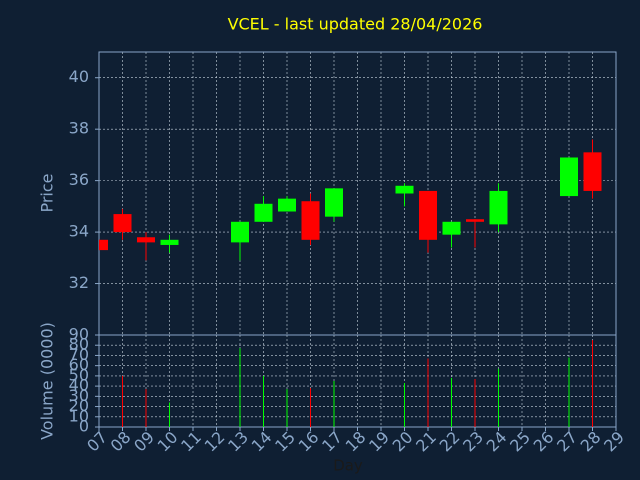 This screenshot has height=480, width=640. I want to click on y-tick-label: 80, so click(79, 344).